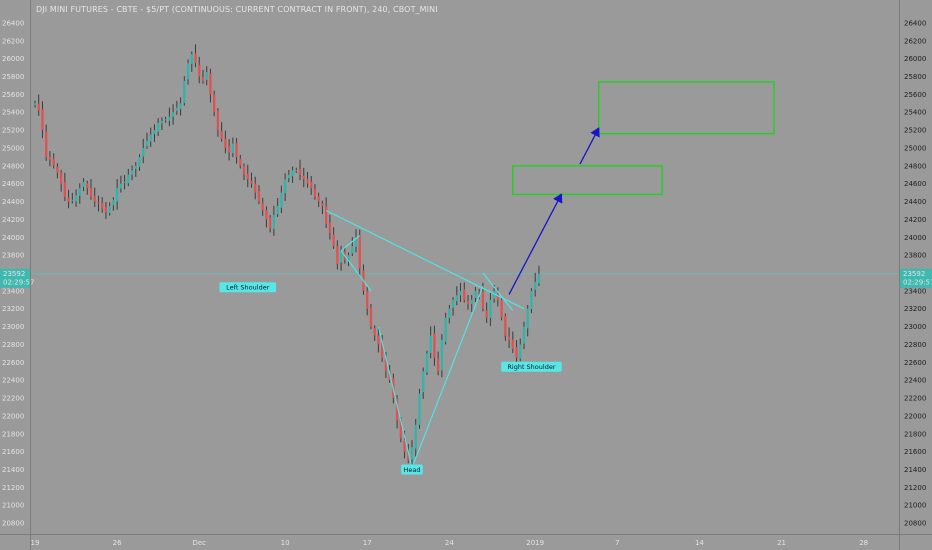  What do you see at coordinates (13, 256) in the screenshot?
I see `y-tick-left: 23800` at bounding box center [13, 256].